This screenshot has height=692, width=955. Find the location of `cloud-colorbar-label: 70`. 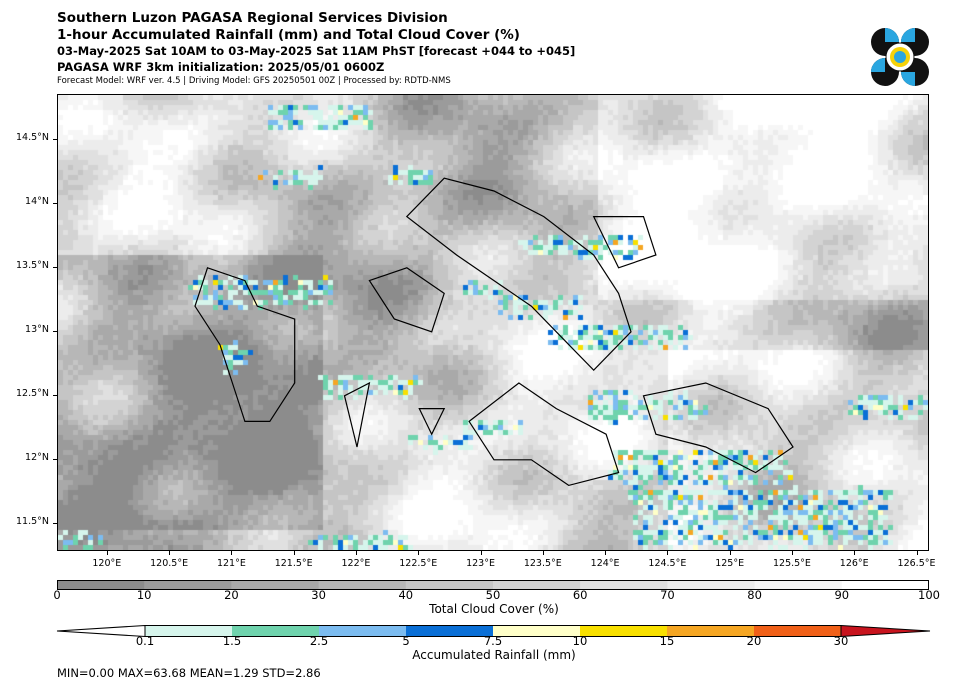

cloud-colorbar-label: 70 is located at coordinates (667, 595).